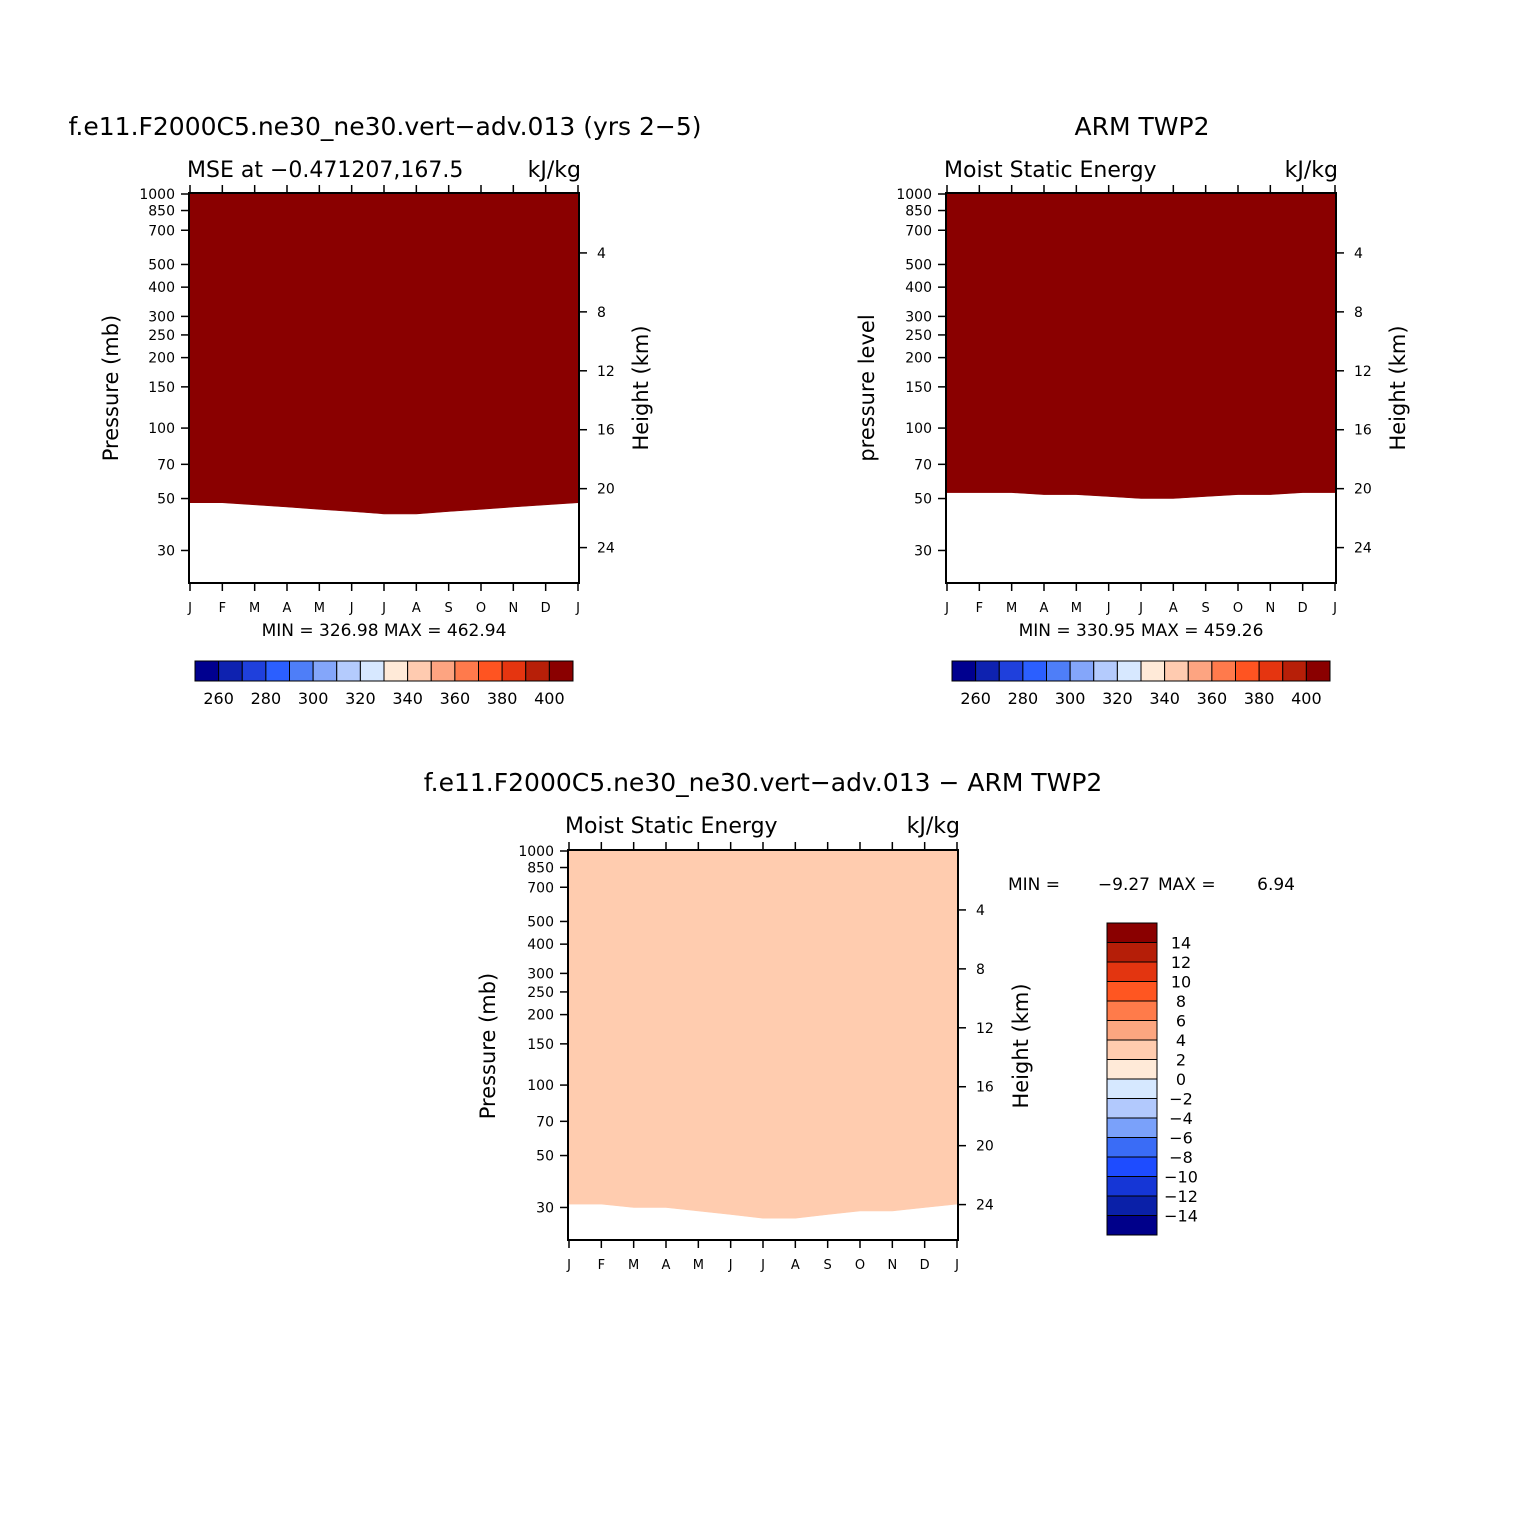  Describe the element at coordinates (1181, 982) in the screenshot. I see `colorbar-label: 10` at that location.